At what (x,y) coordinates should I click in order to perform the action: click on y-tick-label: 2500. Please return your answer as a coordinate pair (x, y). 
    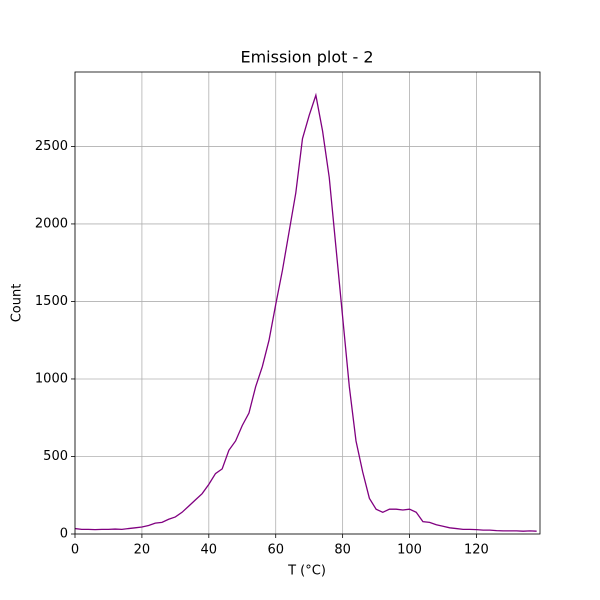
    Looking at the image, I should click on (51, 146).